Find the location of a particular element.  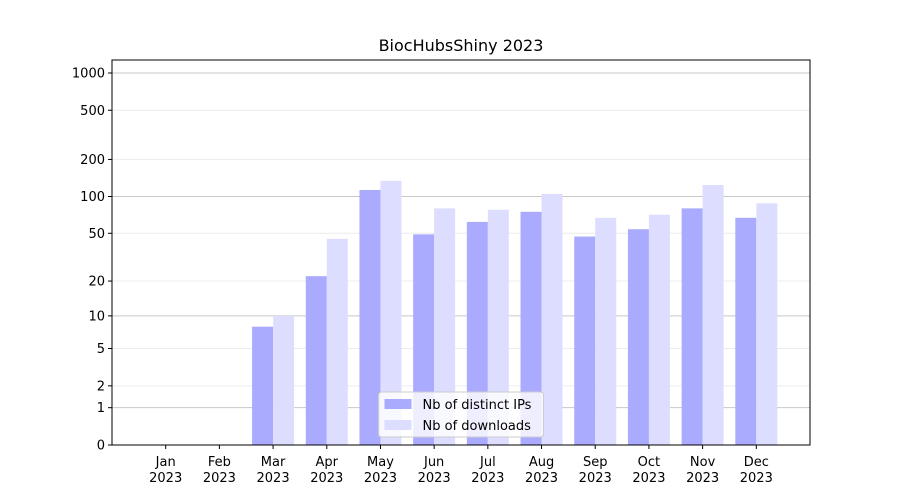

x-tick-label: Apr is located at coordinates (327, 462).